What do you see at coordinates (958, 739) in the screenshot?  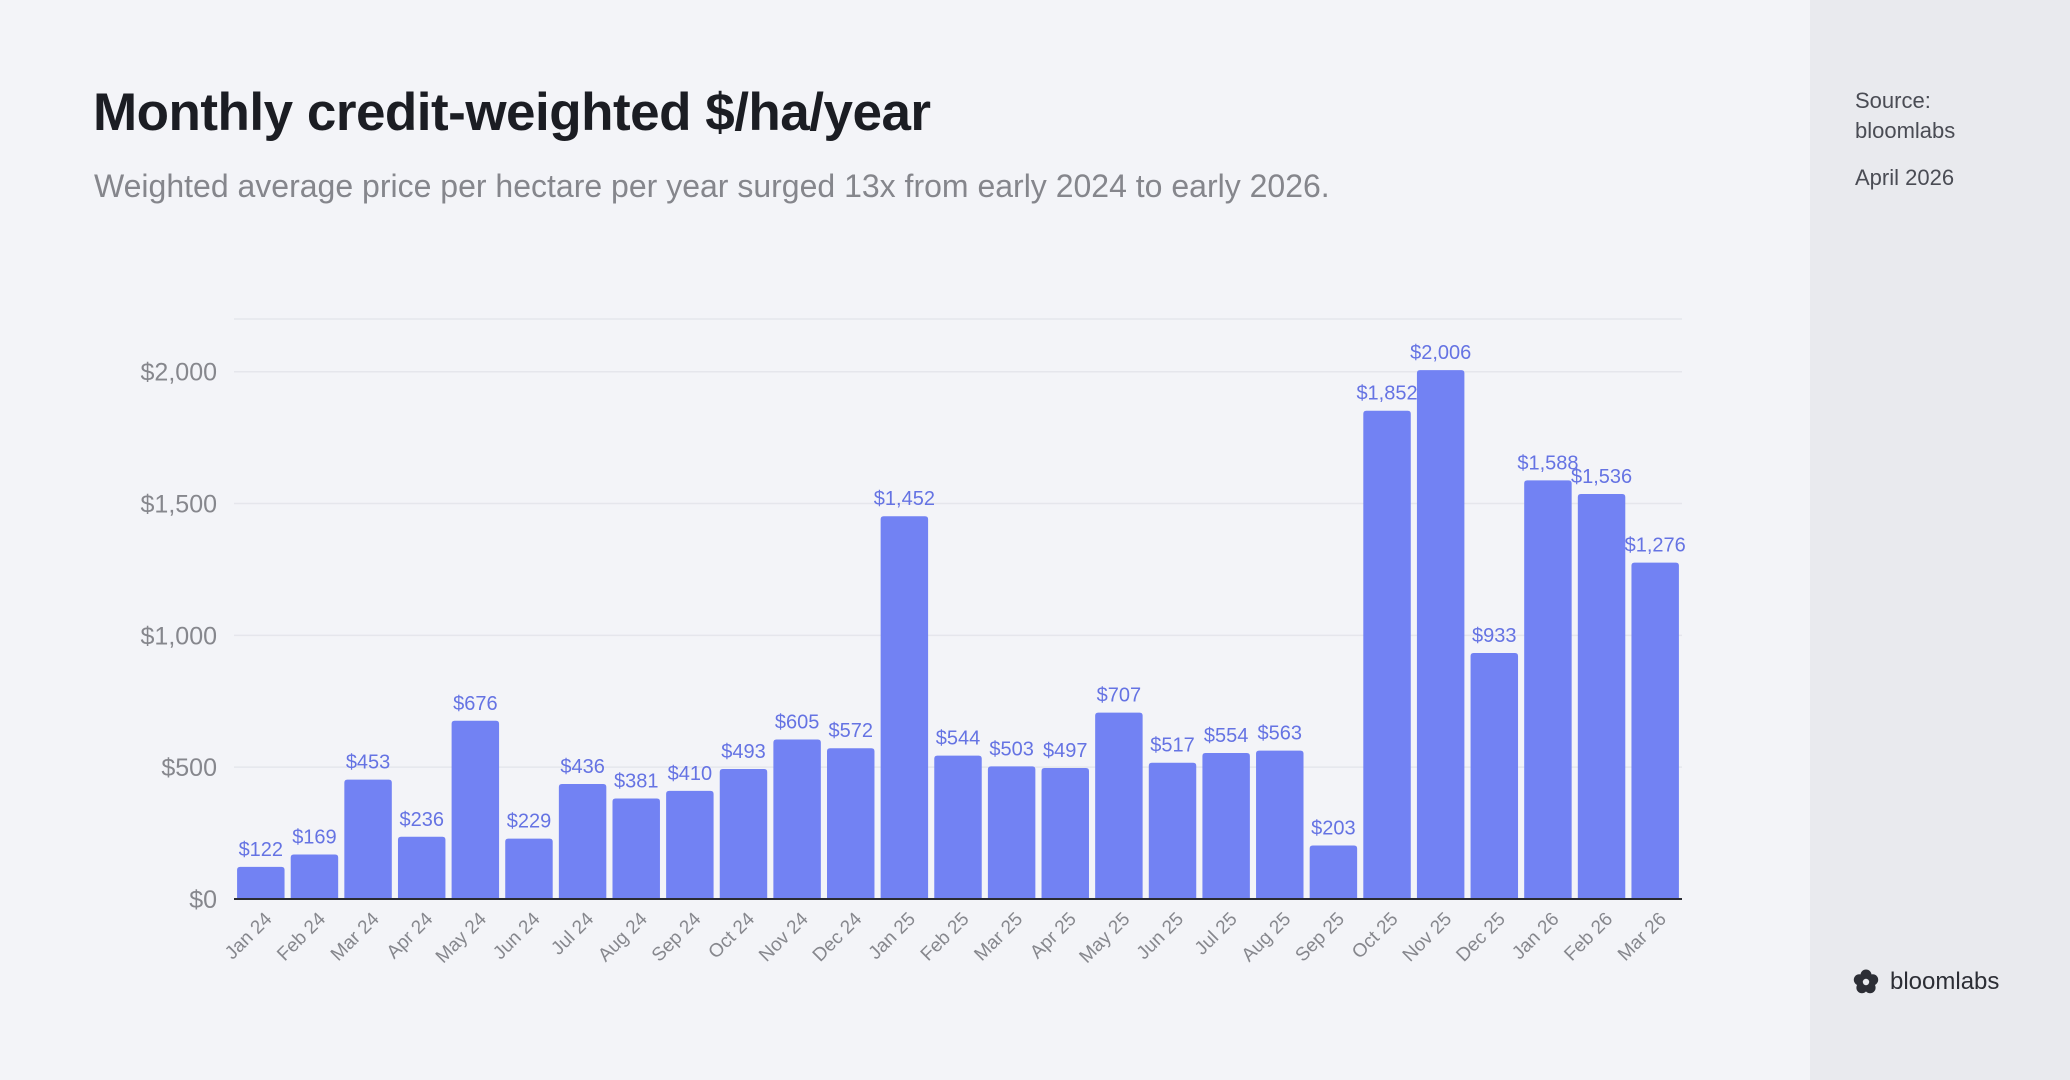 I see `data-label: $544` at bounding box center [958, 739].